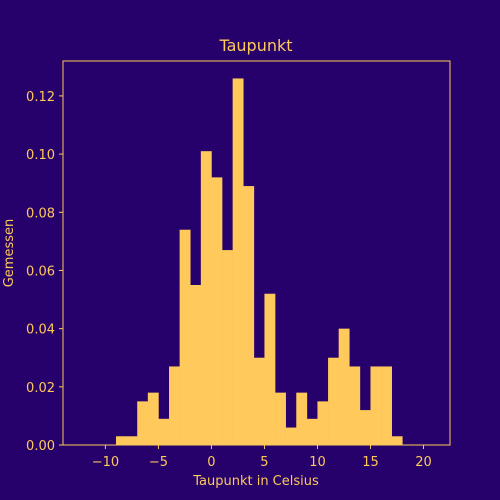  Describe the element at coordinates (211, 462) in the screenshot. I see `x-tick-label: 0` at that location.